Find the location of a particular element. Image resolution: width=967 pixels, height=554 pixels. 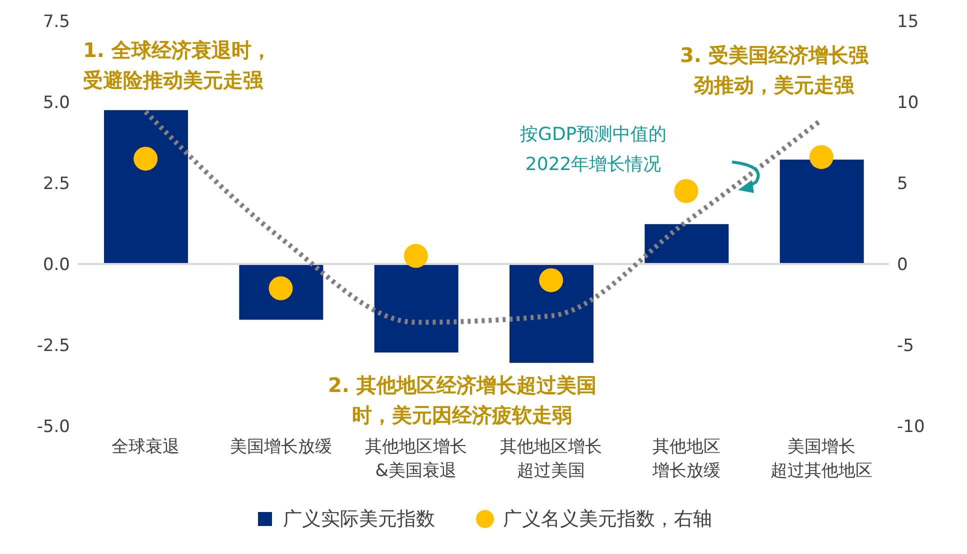

y2-tick-label: 10 is located at coordinates (908, 103).